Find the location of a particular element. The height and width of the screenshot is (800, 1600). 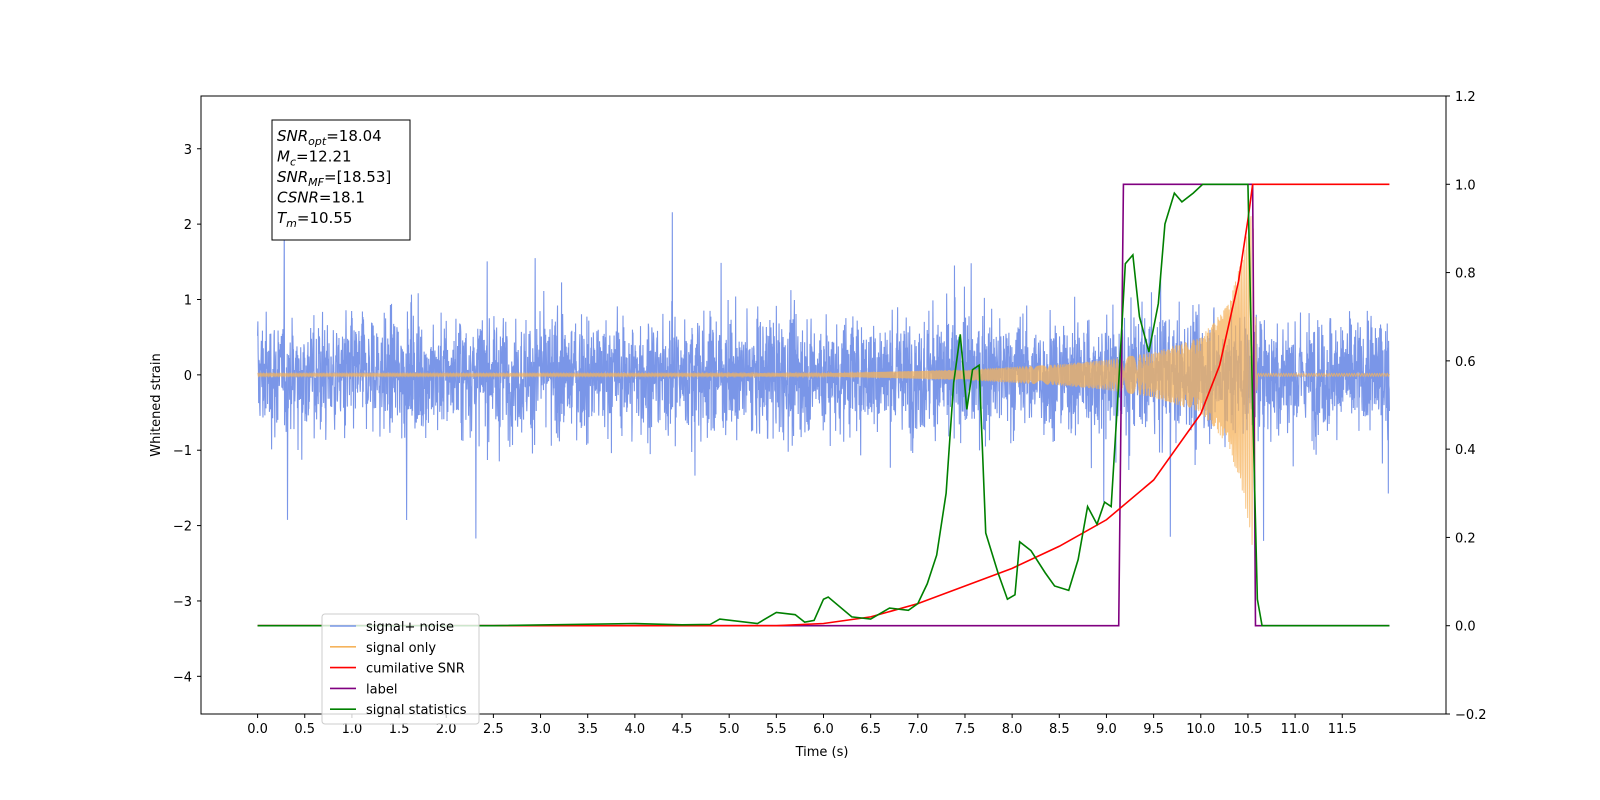

x-tick-label: 4.5 is located at coordinates (682, 729).